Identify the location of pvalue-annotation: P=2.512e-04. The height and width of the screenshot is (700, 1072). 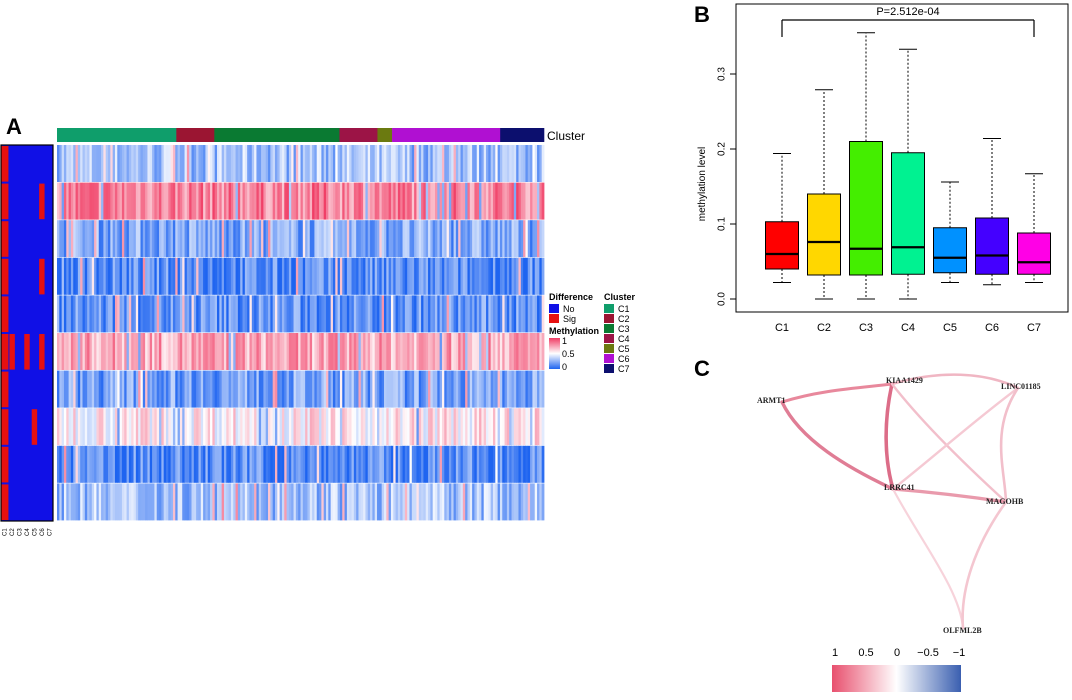
(907, 12).